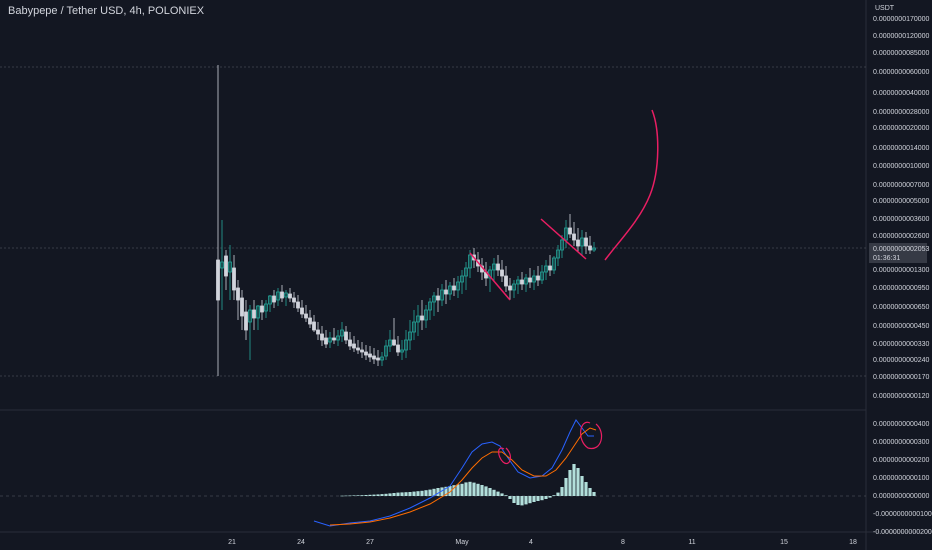 This screenshot has width=932, height=550. I want to click on indicator-tick-label: 0.0000000000100, so click(901, 478).